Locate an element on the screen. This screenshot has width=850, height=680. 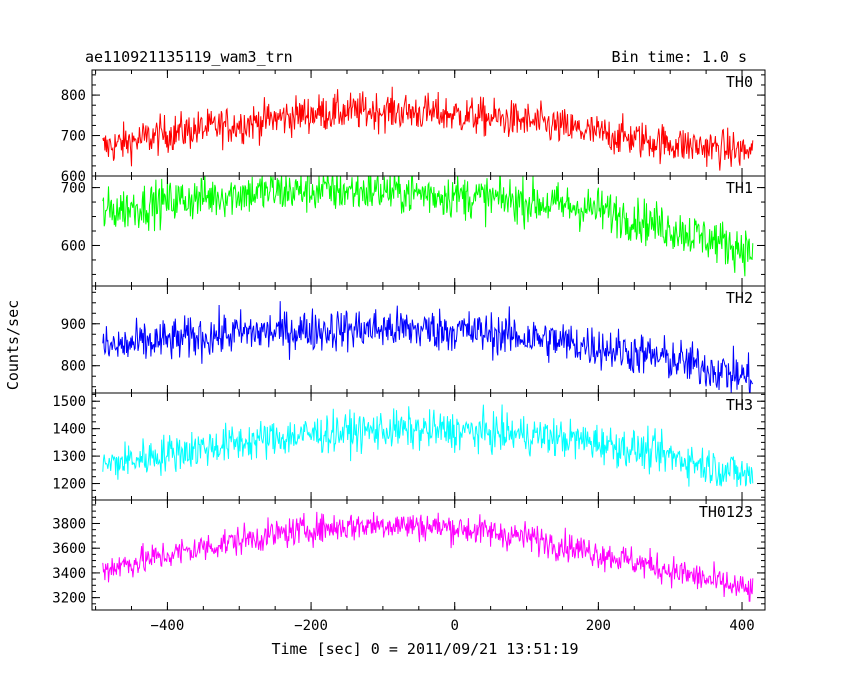
panel-name-label: TH3 is located at coordinates (739, 405).